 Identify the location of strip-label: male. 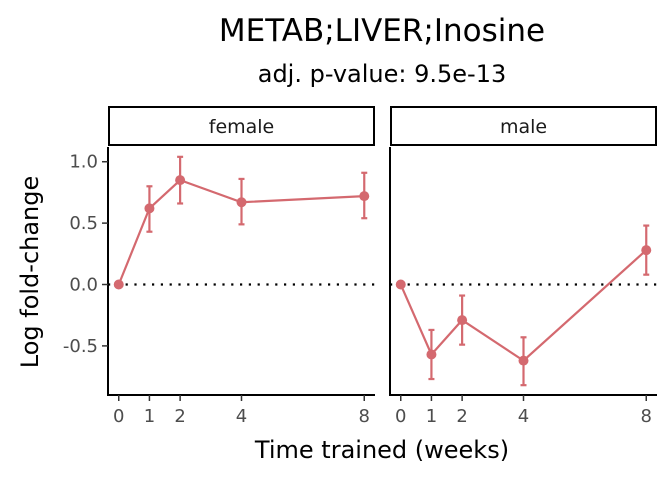
(523, 127).